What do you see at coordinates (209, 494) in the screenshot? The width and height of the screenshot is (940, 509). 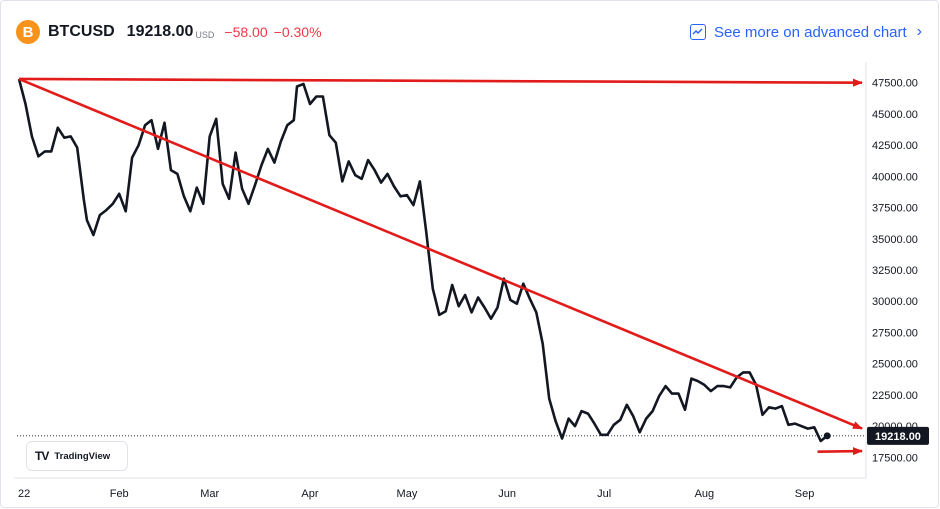 I see `x-tick-label: Mar` at bounding box center [209, 494].